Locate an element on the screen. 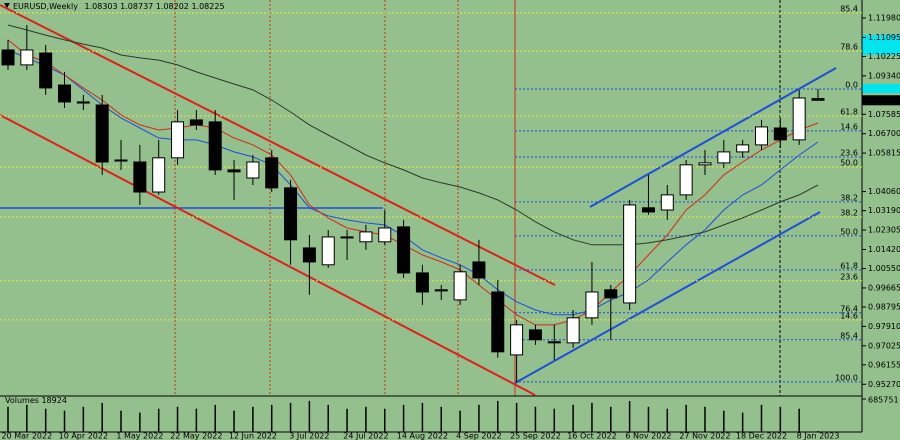  fib-label: 50.0 is located at coordinates (849, 231).